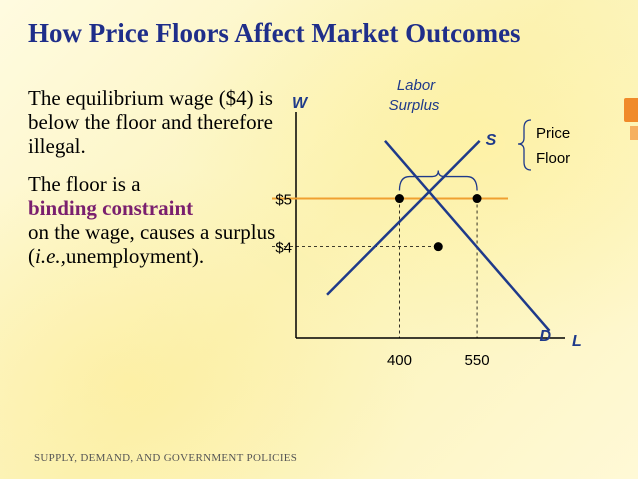 Image resolution: width=638 pixels, height=479 pixels. I want to click on decorative-tab, so click(631, 110).